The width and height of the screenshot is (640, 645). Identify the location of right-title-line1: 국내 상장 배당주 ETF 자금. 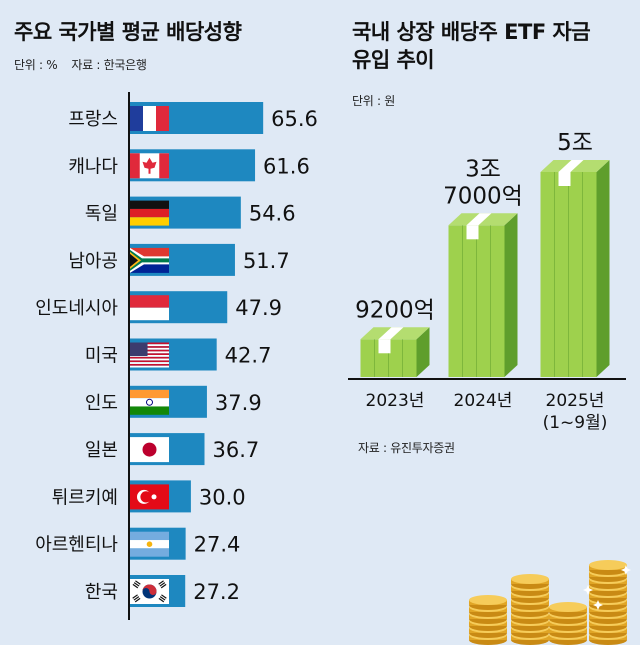
(471, 32).